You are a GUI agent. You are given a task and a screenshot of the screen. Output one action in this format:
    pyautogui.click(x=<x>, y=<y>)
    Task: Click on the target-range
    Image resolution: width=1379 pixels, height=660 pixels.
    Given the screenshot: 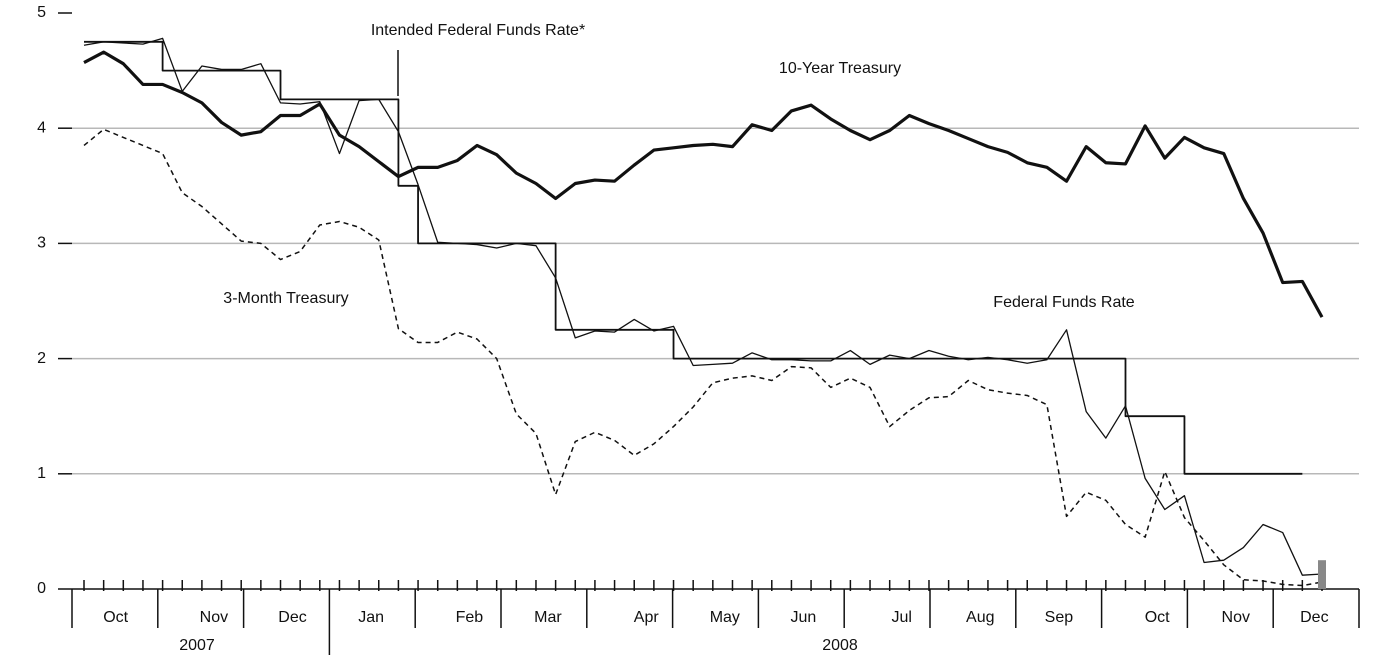 What is the action you would take?
    pyautogui.click(x=1322, y=574)
    